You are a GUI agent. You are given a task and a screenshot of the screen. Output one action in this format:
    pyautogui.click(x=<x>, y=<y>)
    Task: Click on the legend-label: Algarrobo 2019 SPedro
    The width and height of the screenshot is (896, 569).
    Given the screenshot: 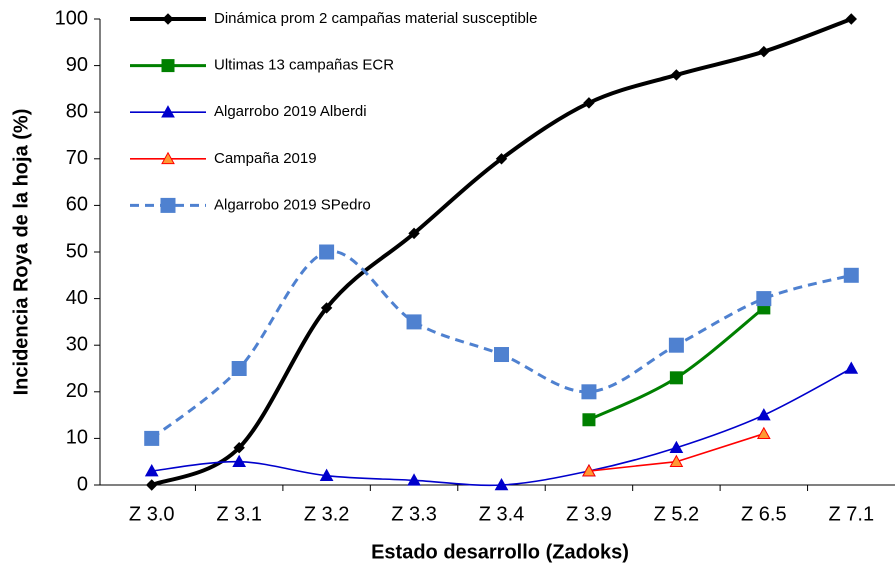 What is the action you would take?
    pyautogui.click(x=292, y=204)
    